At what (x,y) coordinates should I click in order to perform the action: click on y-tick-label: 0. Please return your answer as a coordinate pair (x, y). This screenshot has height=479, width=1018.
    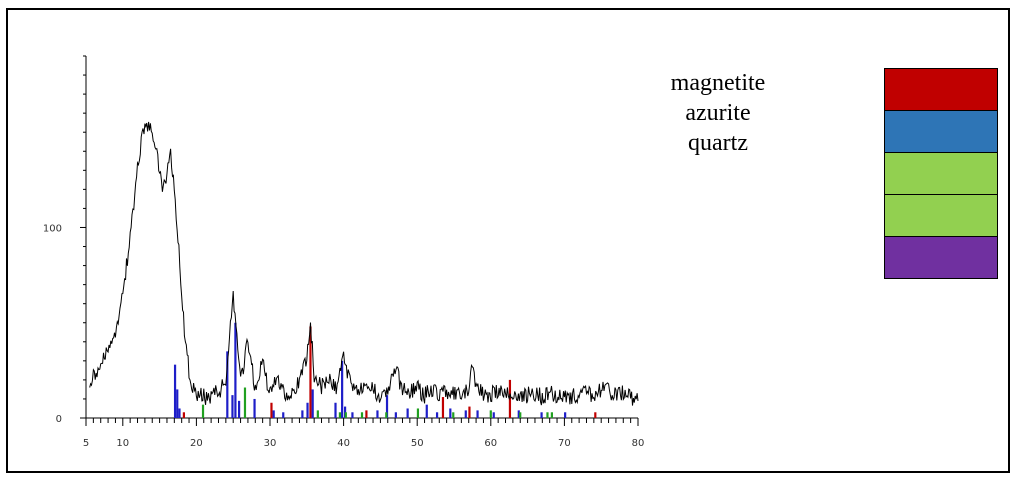
    Looking at the image, I should click on (59, 419).